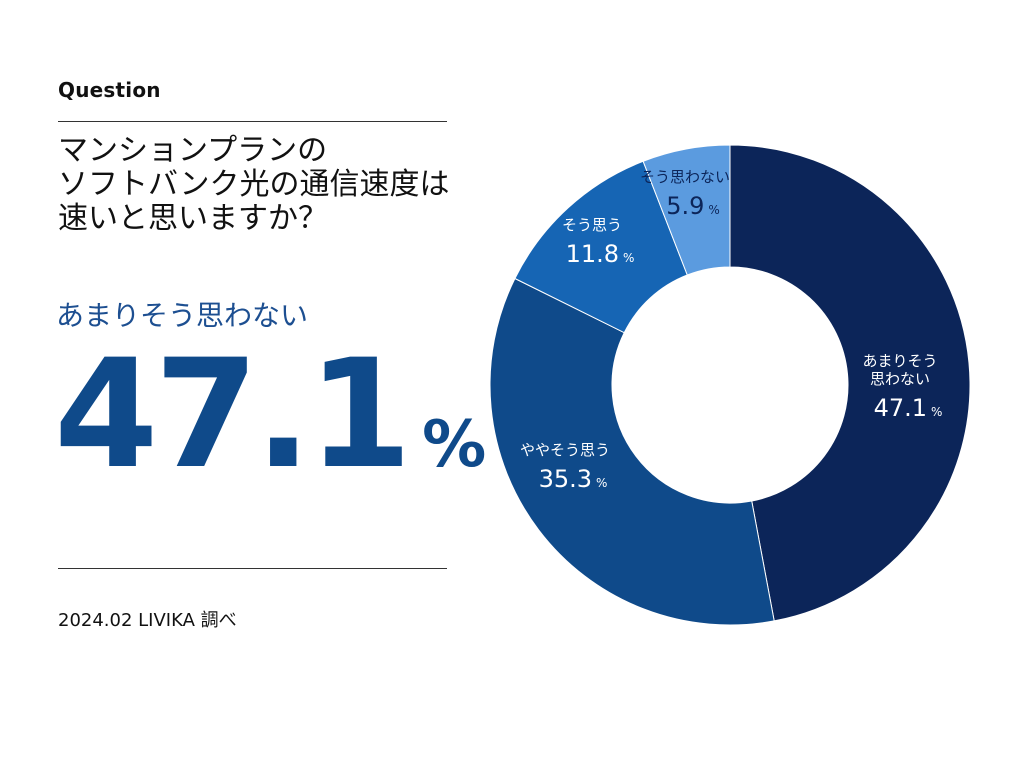 The height and width of the screenshot is (768, 1024). What do you see at coordinates (685, 177) in the screenshot?
I see `slice-name-no-0: そう思わない` at bounding box center [685, 177].